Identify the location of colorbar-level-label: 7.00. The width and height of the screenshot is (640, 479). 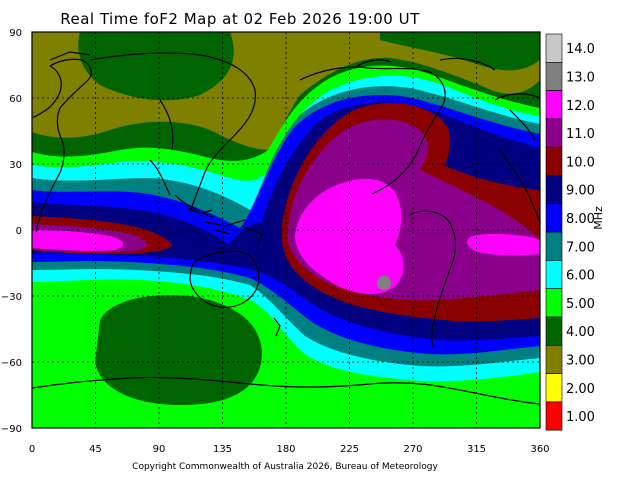
(580, 247).